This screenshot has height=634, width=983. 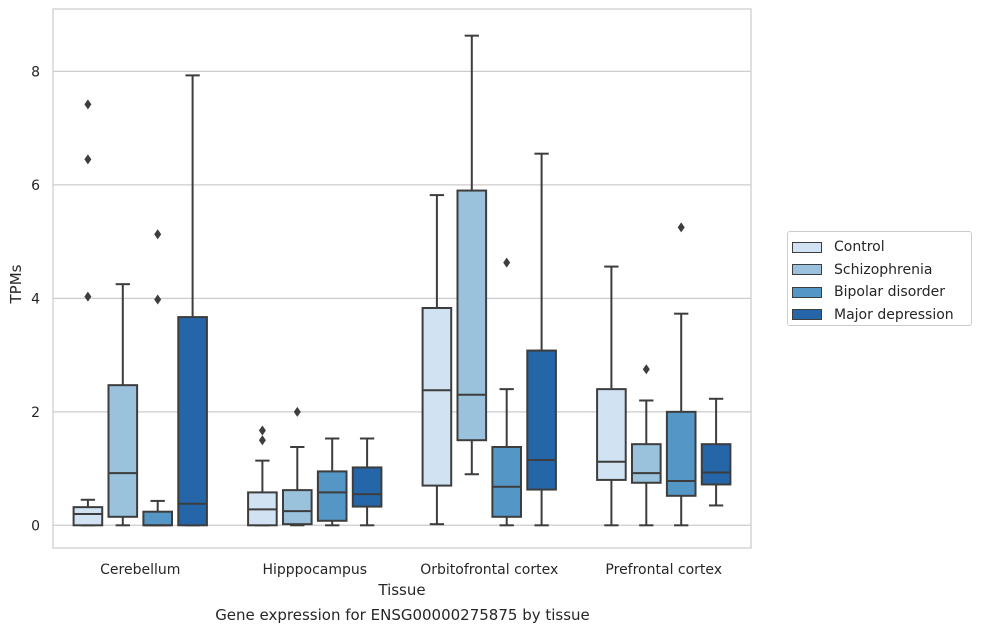 I want to click on legend-swatch-control, so click(x=807, y=247).